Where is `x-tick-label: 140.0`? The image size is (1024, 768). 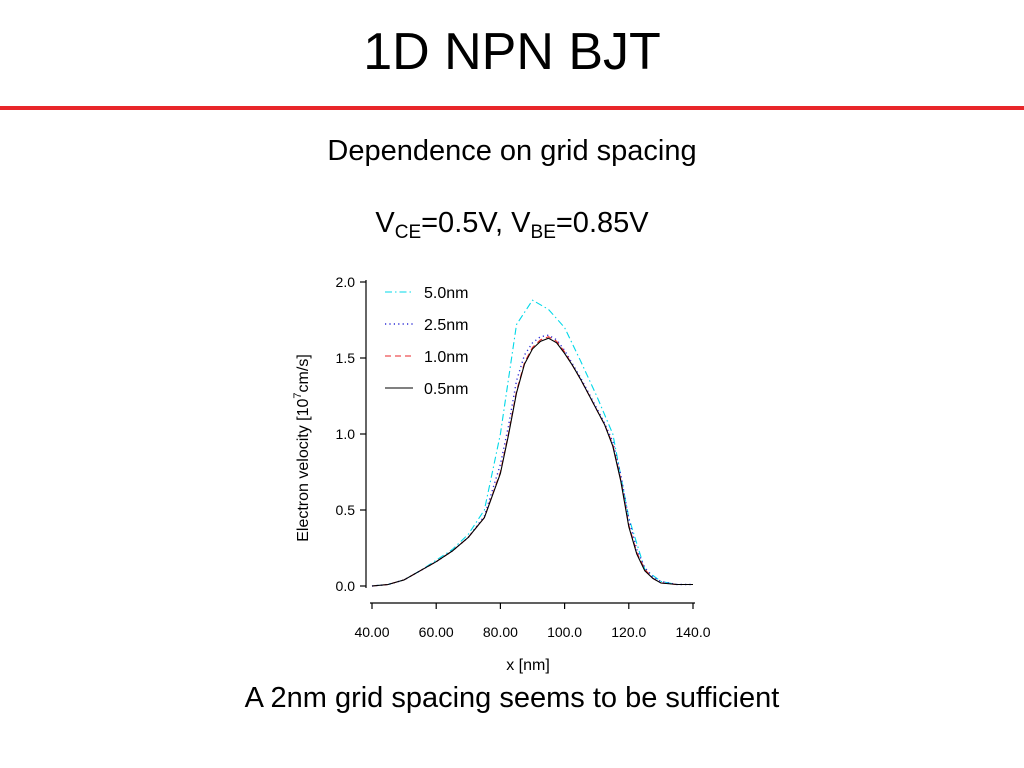 x-tick-label: 140.0 is located at coordinates (692, 632).